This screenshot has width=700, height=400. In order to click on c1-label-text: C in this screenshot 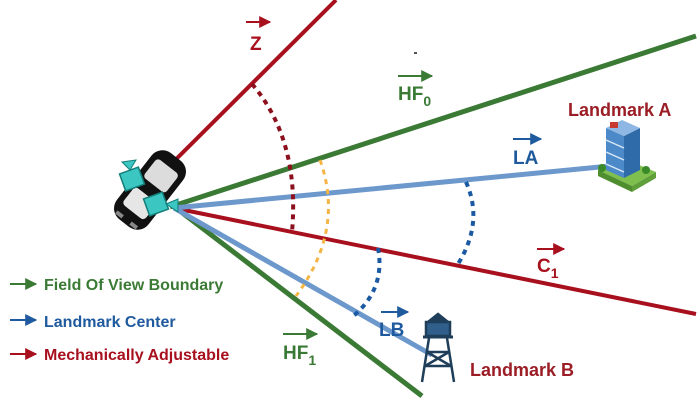, I will do `click(544, 266)`.